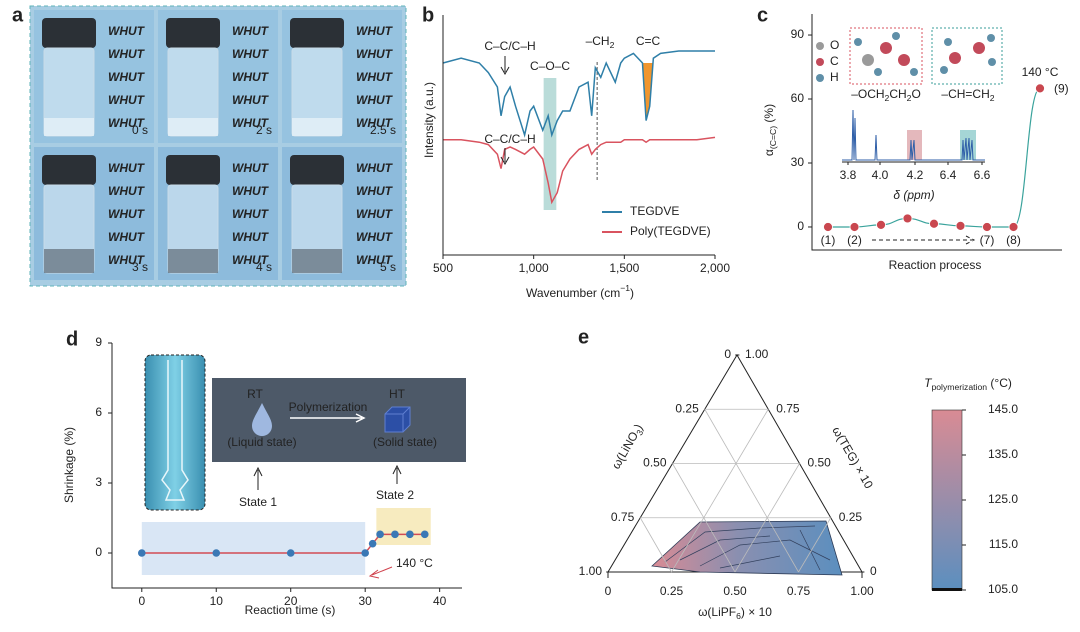 The height and width of the screenshot is (632, 1080). What do you see at coordinates (756, 612) in the screenshot?
I see `text-part: ) × 10` at bounding box center [756, 612].